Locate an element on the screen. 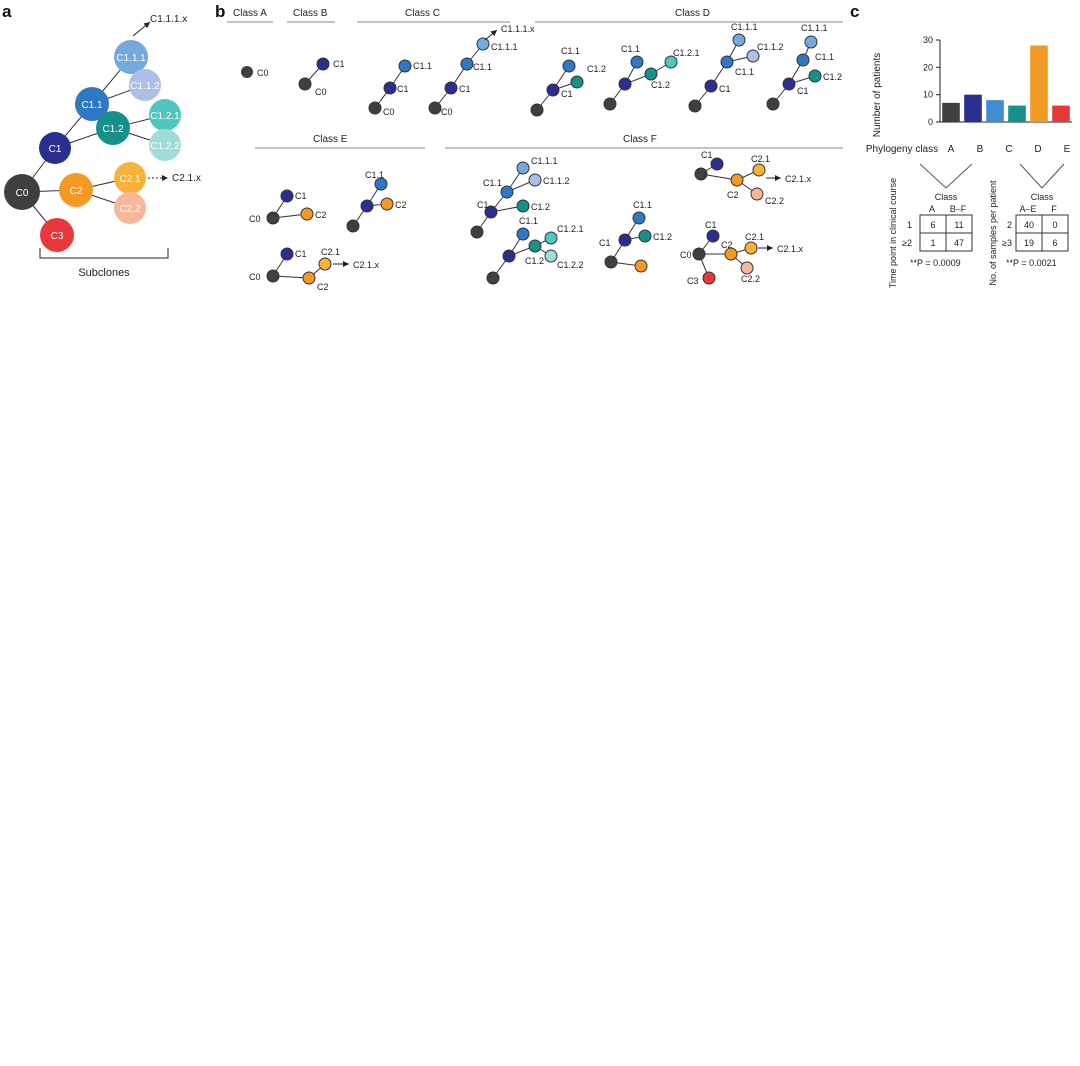 The width and height of the screenshot is (1080, 1066). svg-text: Class B is located at coordinates (310, 13).